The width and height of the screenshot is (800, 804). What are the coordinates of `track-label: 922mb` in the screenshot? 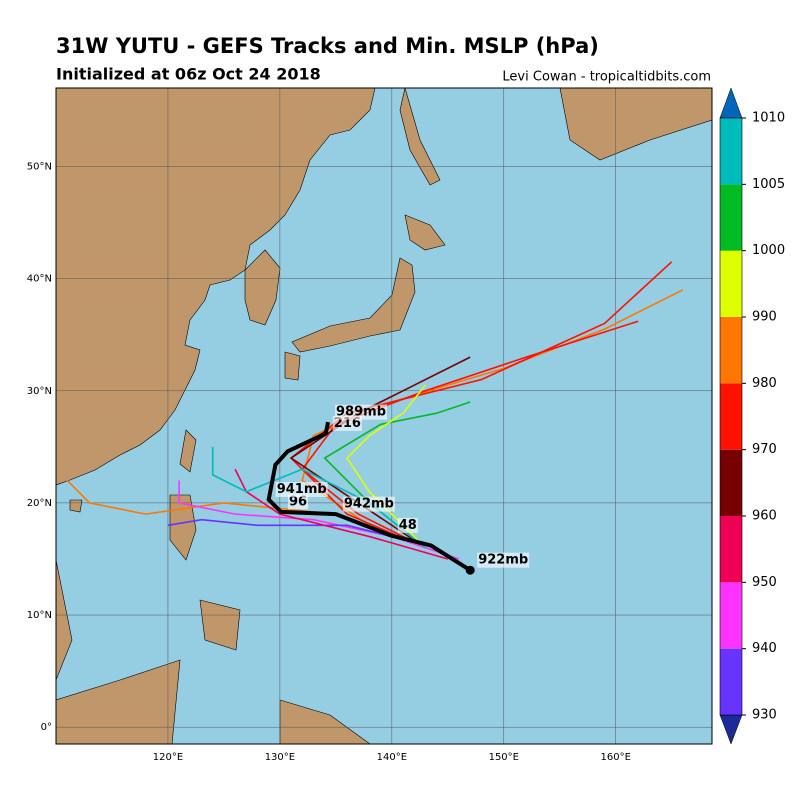 It's located at (503, 560).